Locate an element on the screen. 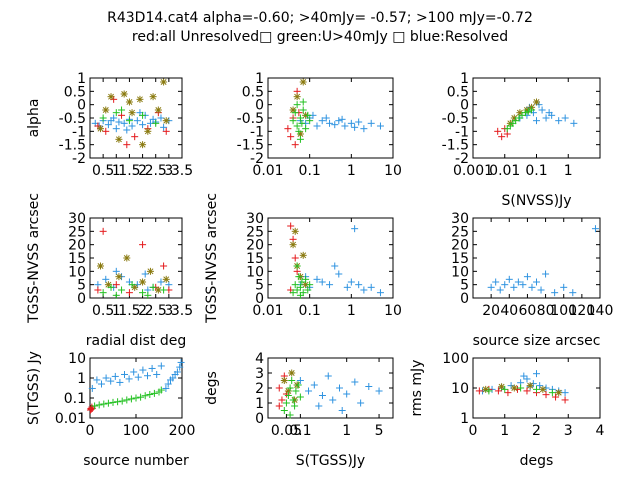 The width and height of the screenshot is (640, 480). y-tick-label: 30 is located at coordinates (460, 219).